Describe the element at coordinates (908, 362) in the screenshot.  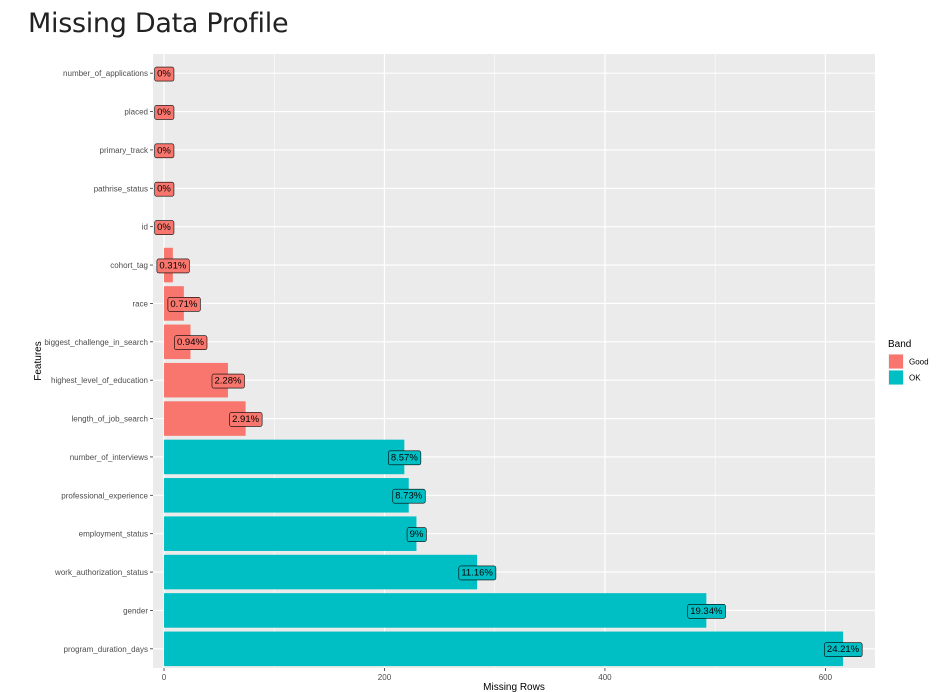
I see `legend: Band Good OK` at that location.